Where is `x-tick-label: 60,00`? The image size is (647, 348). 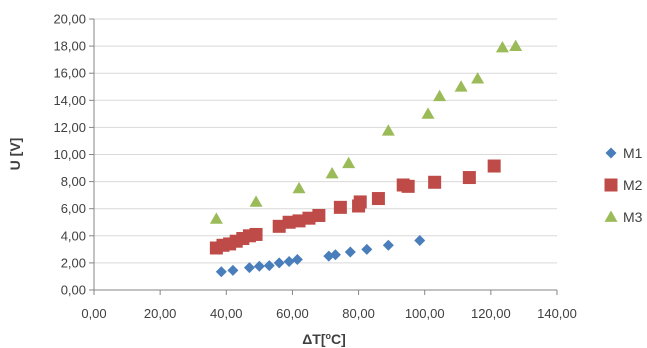
x-tick-label: 60,00 is located at coordinates (292, 313).